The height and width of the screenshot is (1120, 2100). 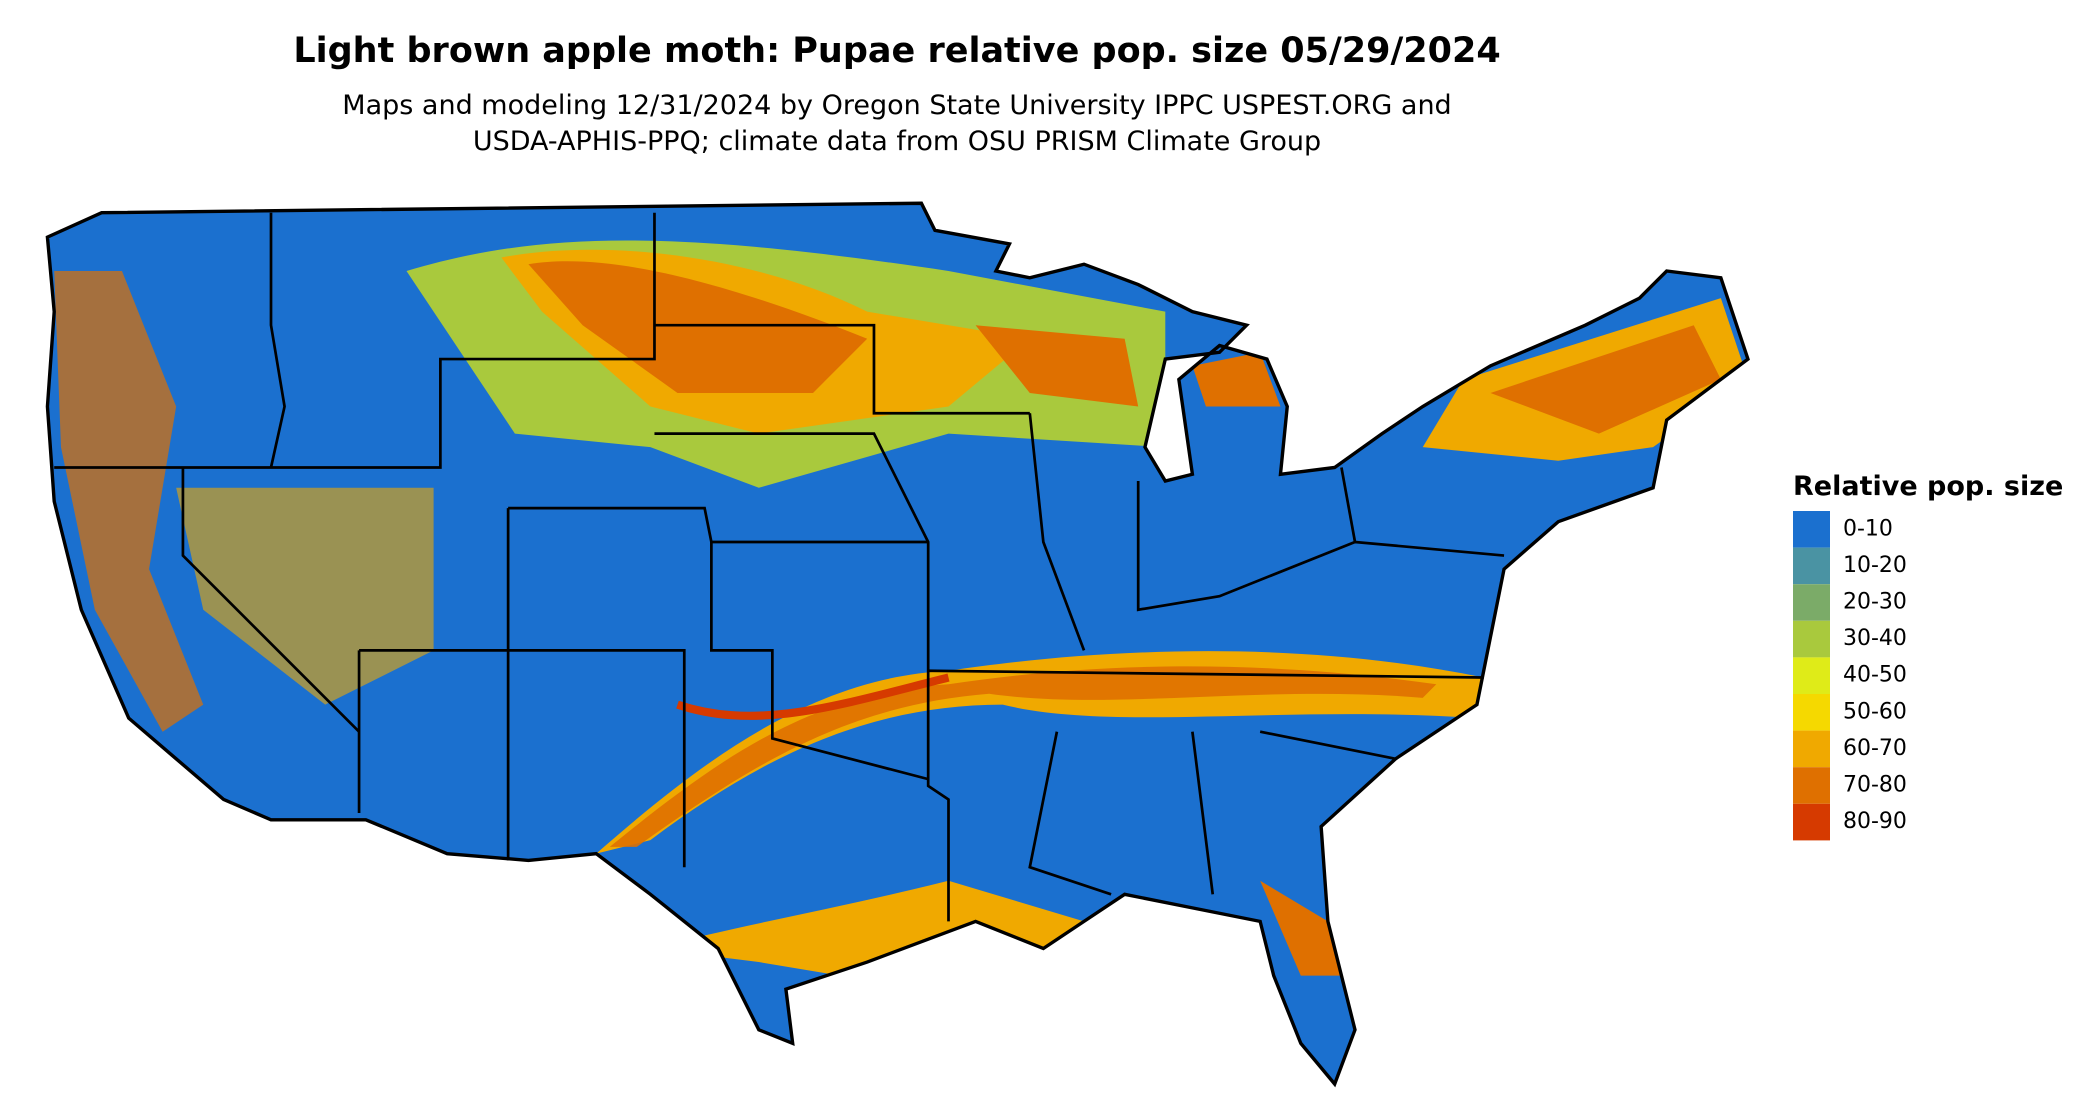 What do you see at coordinates (1875, 821) in the screenshot?
I see `legend-label: 80-90` at bounding box center [1875, 821].